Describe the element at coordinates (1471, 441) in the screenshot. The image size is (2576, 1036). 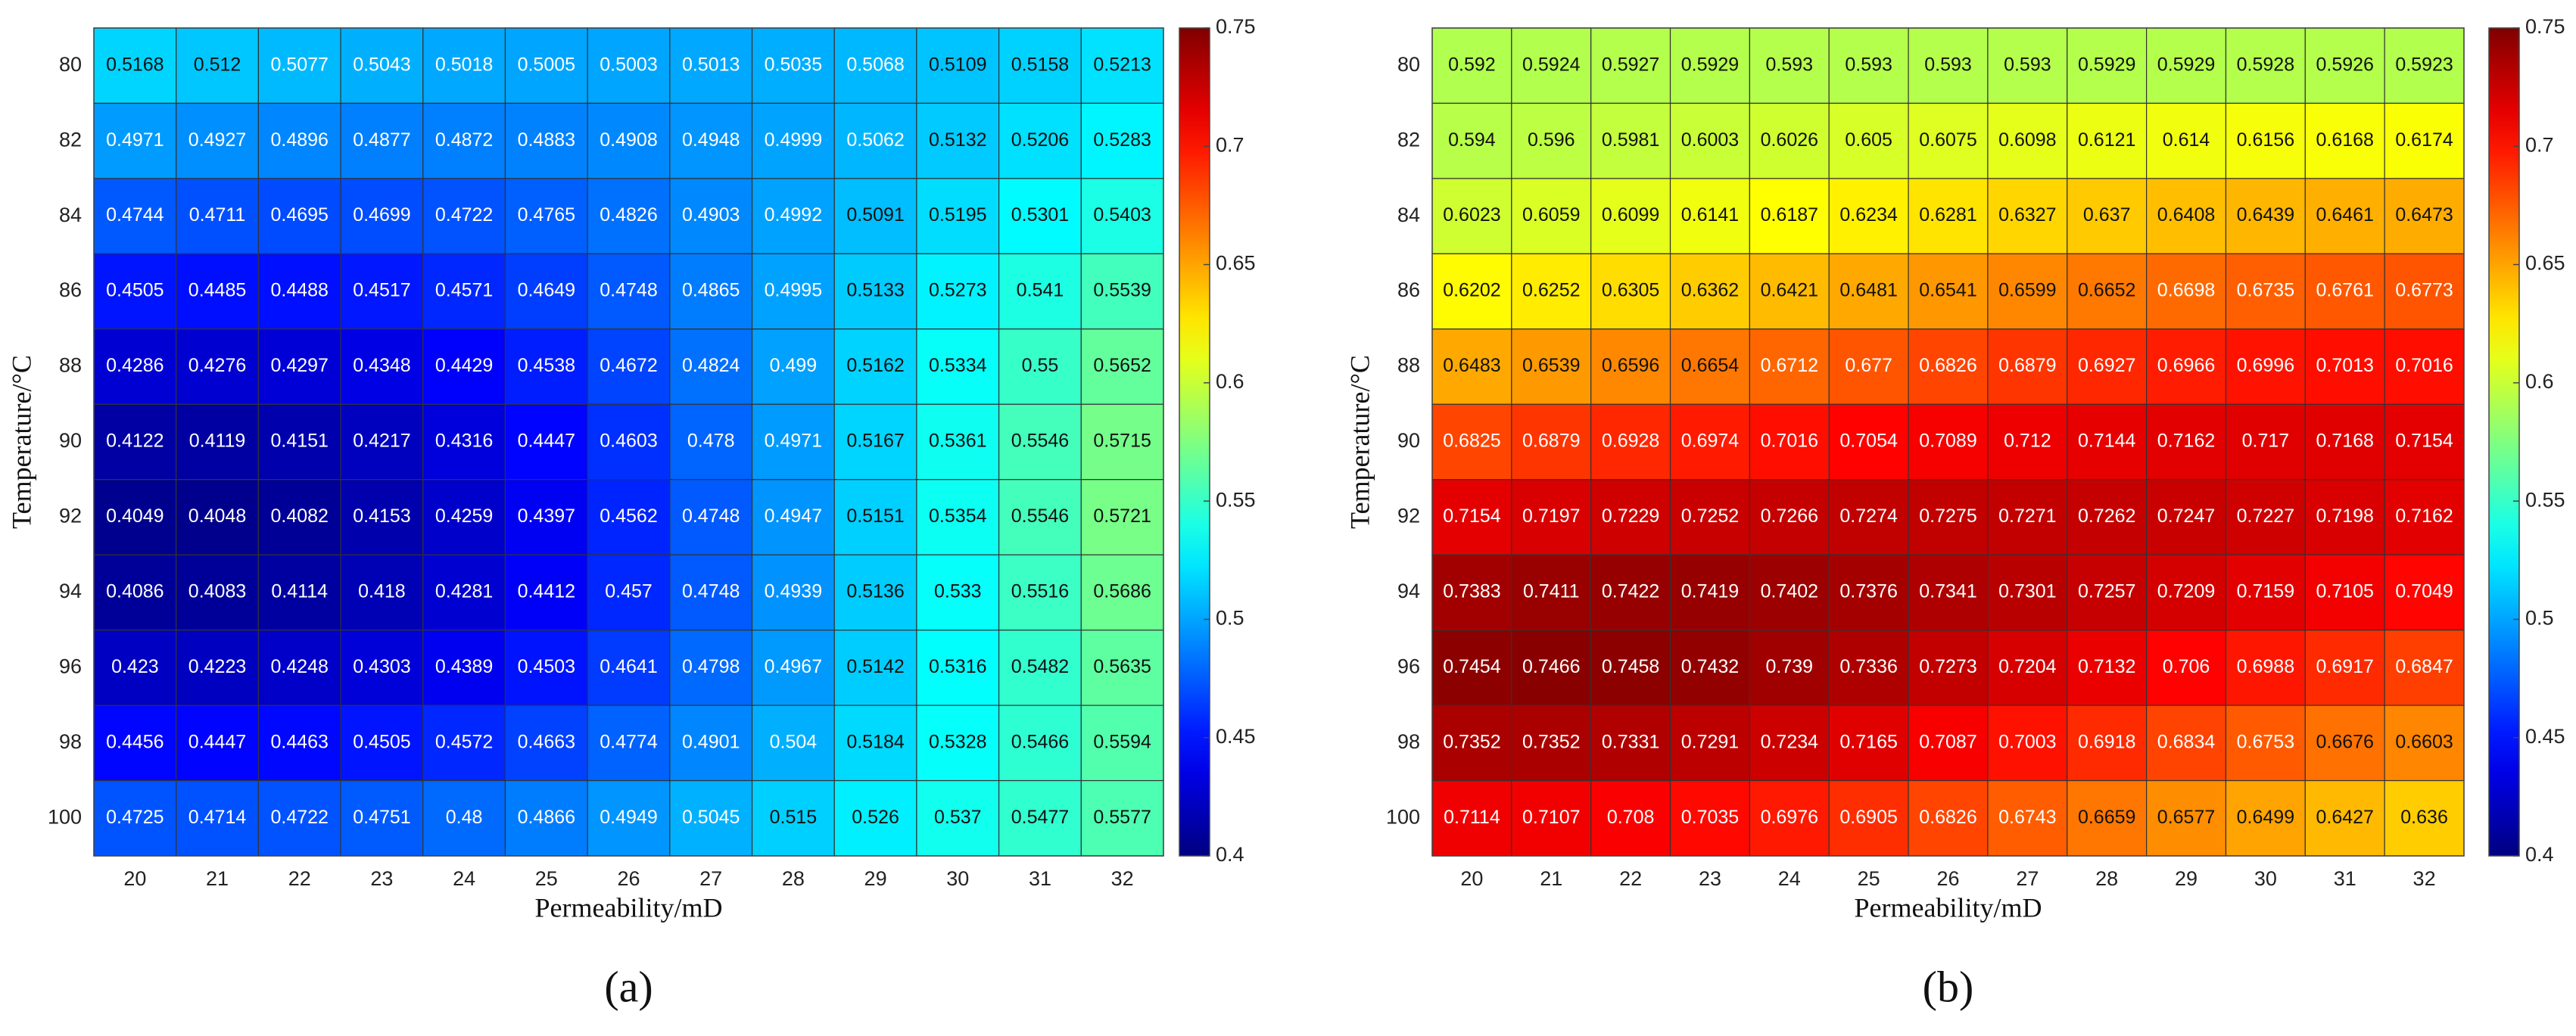
I see `cell-label: 0.6825` at that location.